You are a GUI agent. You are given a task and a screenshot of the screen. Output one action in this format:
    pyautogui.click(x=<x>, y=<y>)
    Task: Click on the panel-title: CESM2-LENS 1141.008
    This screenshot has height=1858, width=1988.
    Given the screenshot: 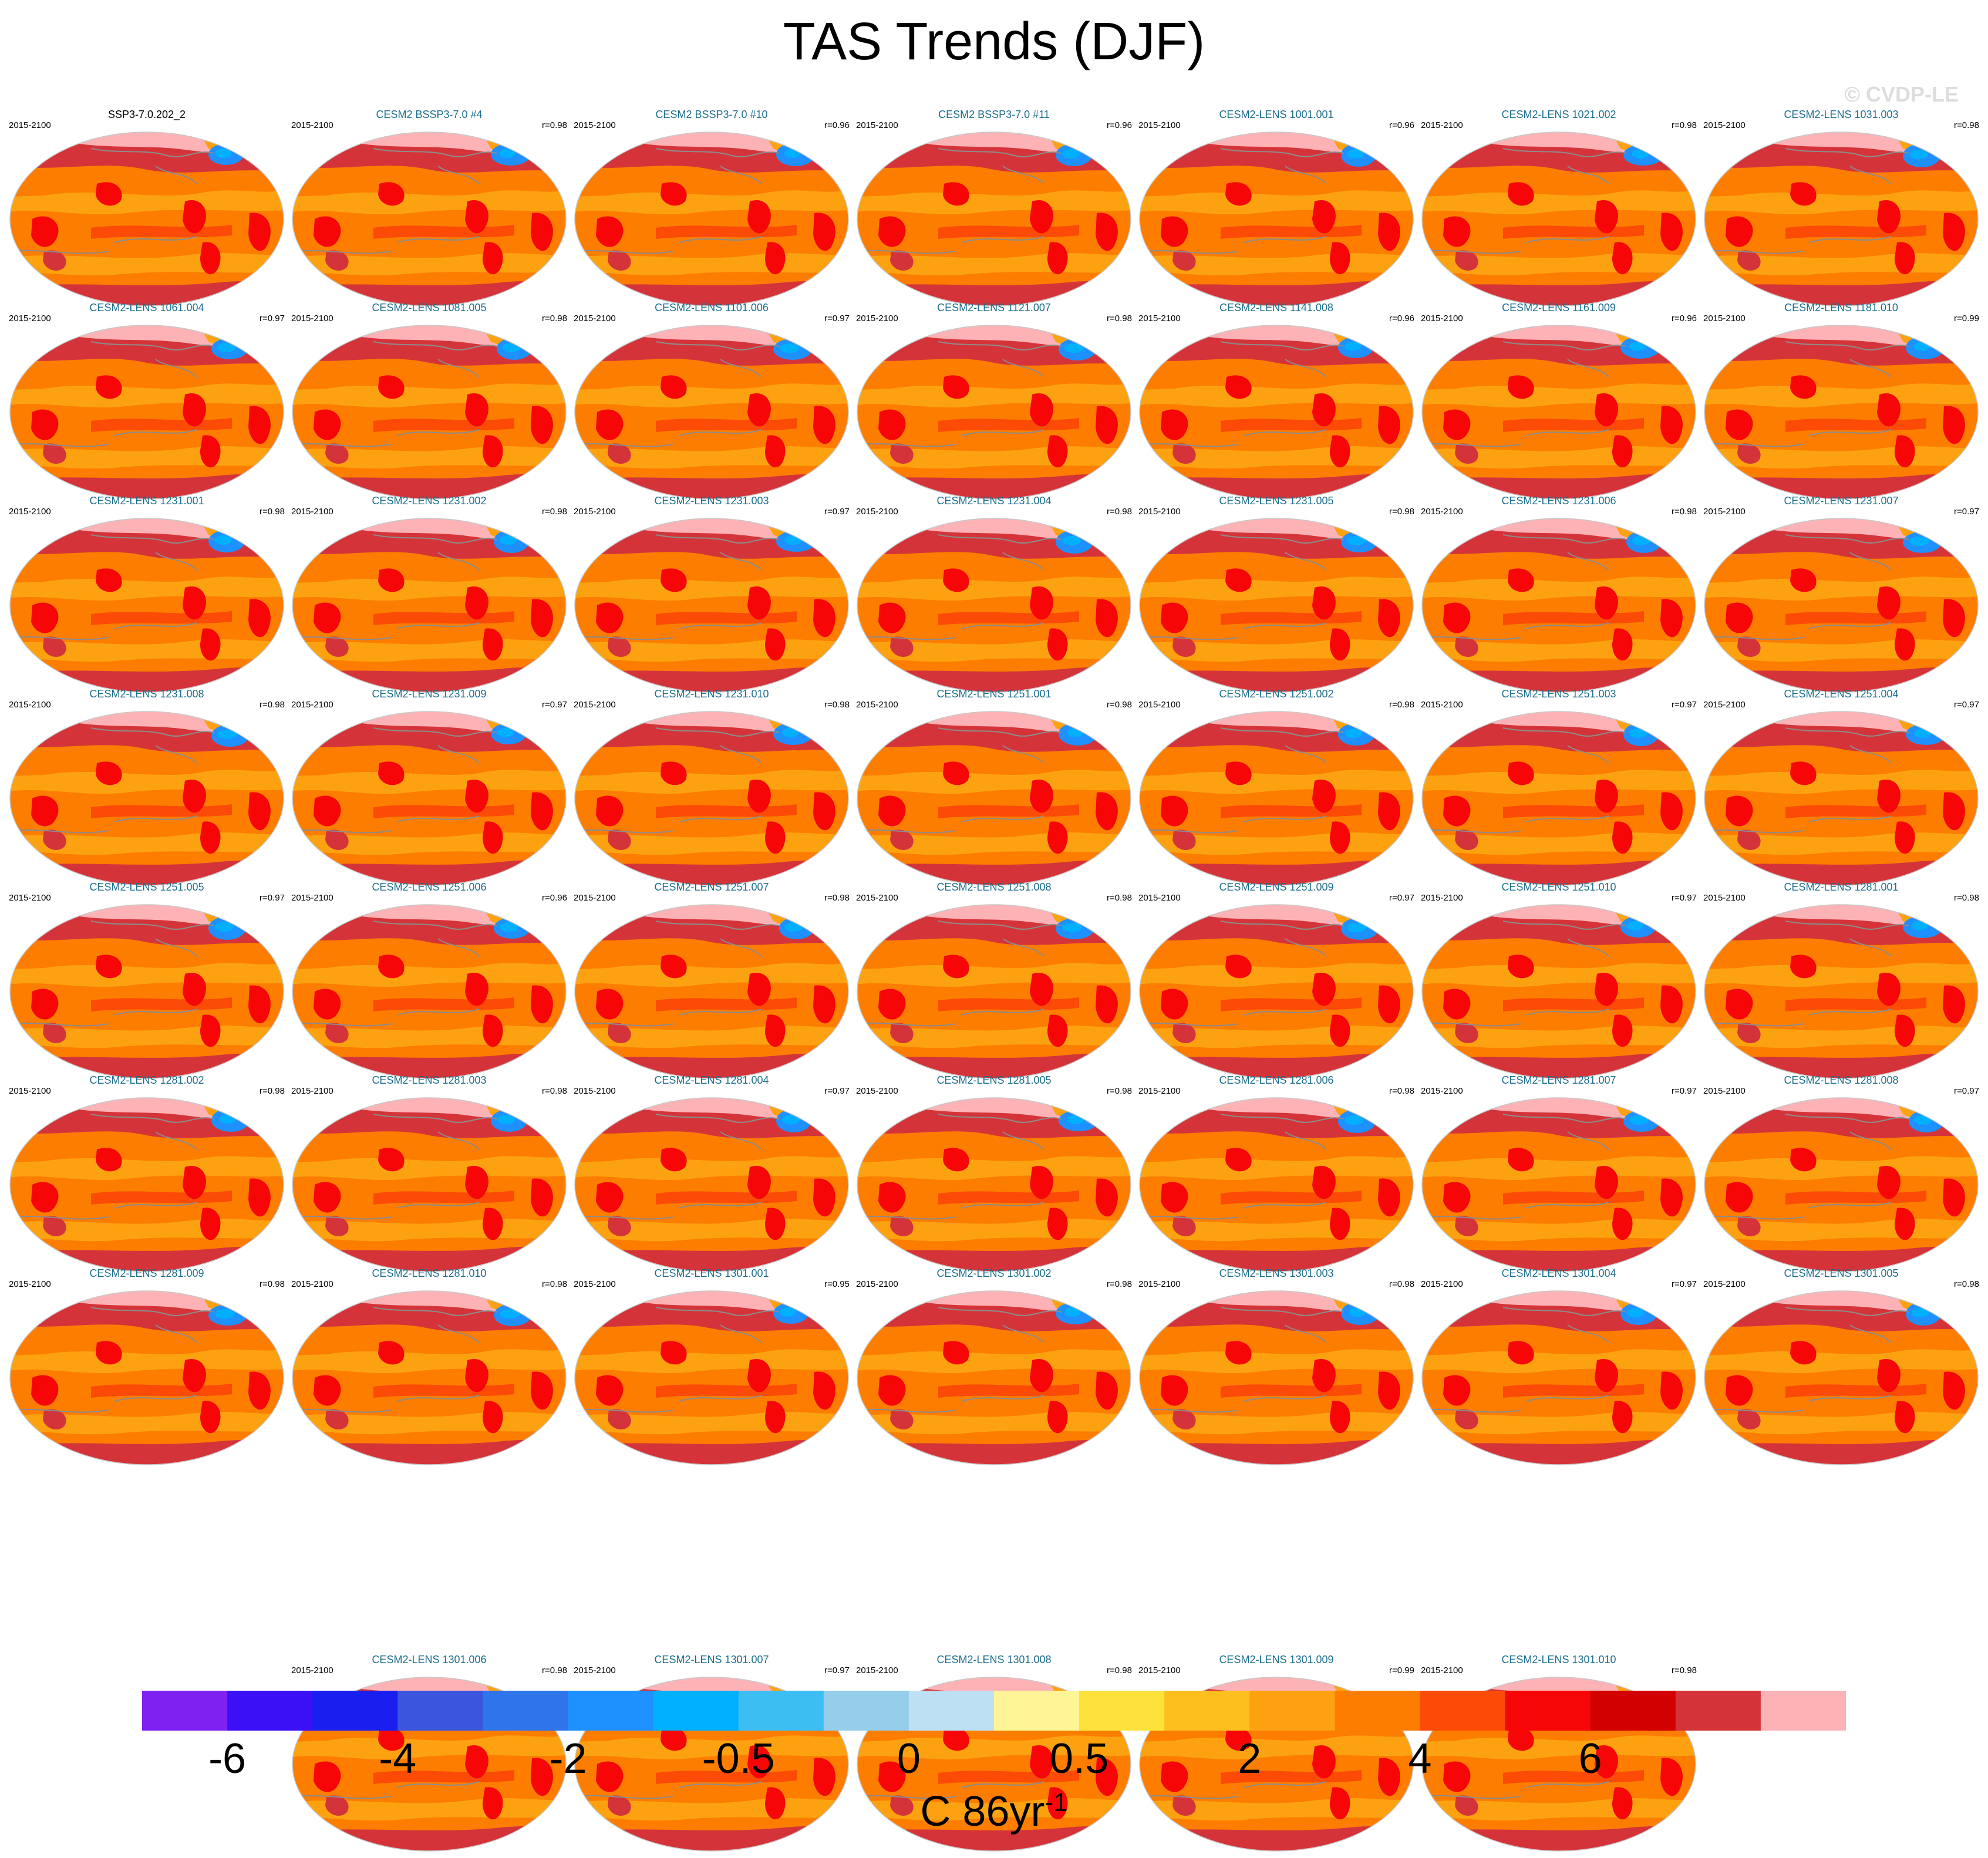 What is the action you would take?
    pyautogui.click(x=1276, y=308)
    